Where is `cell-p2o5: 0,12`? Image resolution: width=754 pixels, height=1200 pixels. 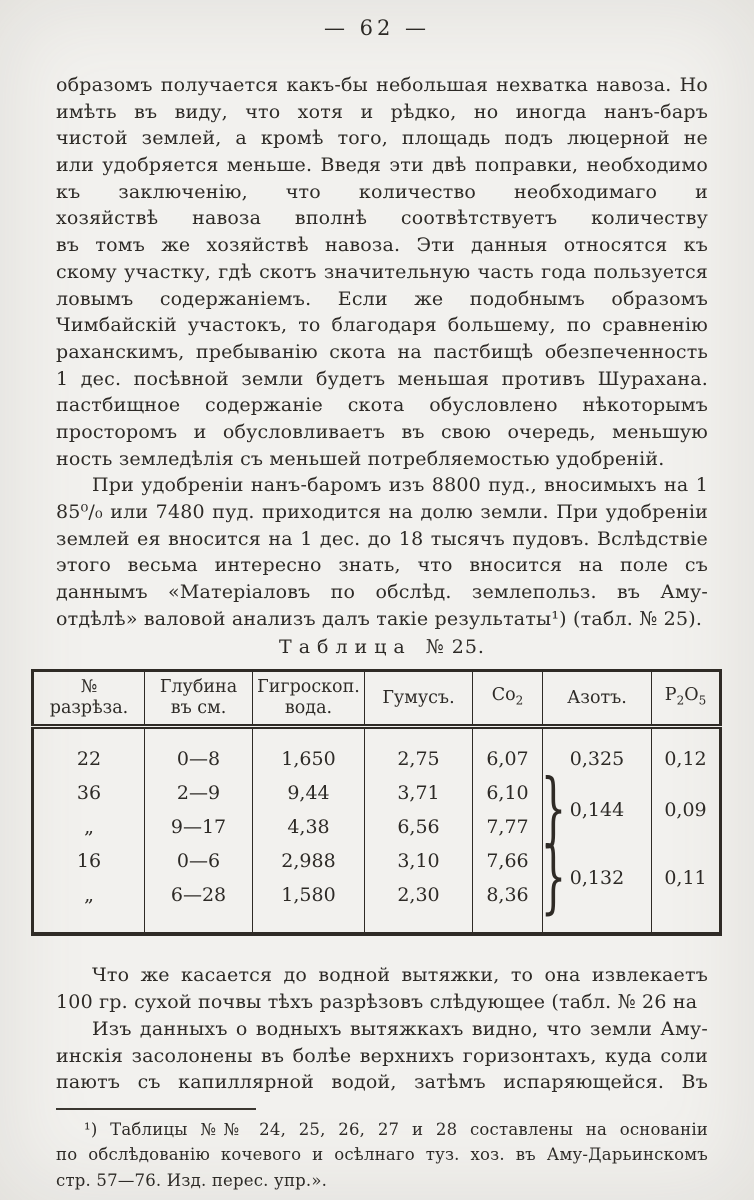 cell-p2o5: 0,12 is located at coordinates (686, 759).